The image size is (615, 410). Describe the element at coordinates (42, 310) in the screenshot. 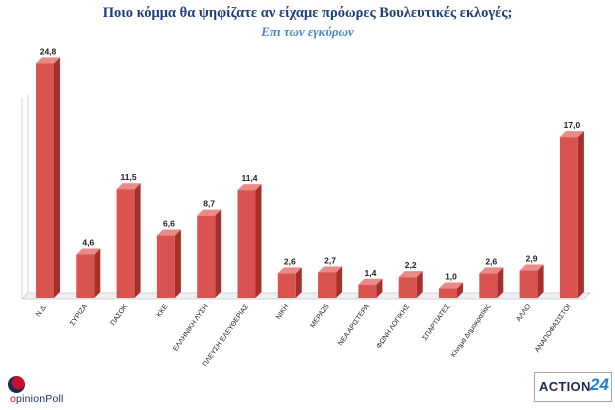

I see `x-tick-label: Ν.Δ.` at that location.